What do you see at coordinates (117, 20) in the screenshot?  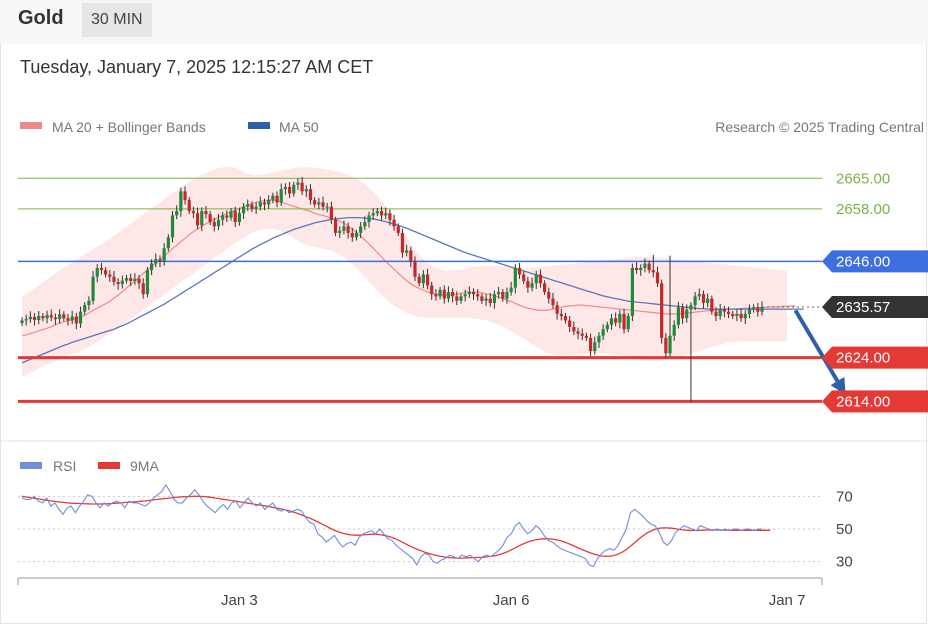 I see `interval-badge: 30 MIN` at bounding box center [117, 20].